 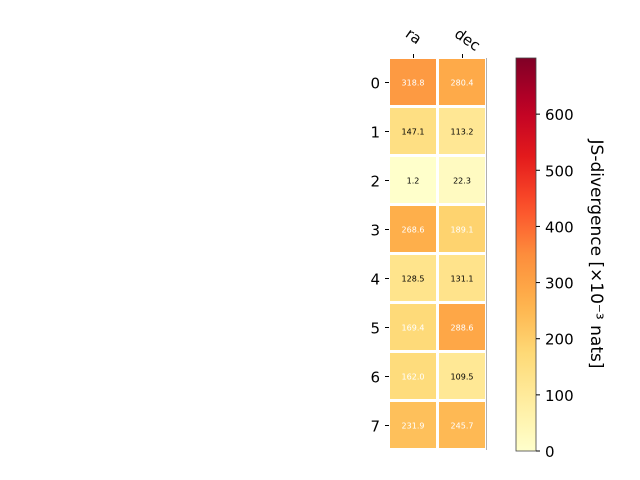 I want to click on row-label: 3, so click(x=375, y=231).